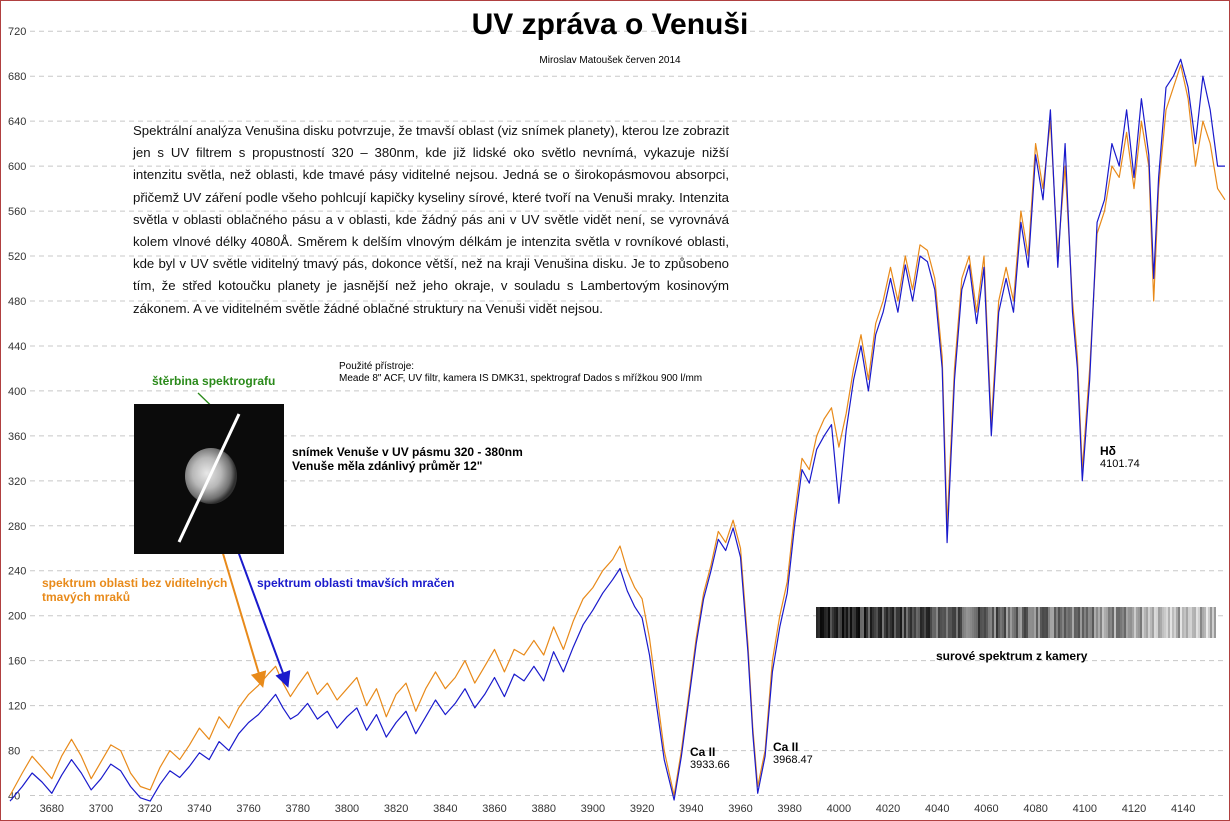  What do you see at coordinates (199, 809) in the screenshot?
I see `x-tick-label: 3740` at bounding box center [199, 809].